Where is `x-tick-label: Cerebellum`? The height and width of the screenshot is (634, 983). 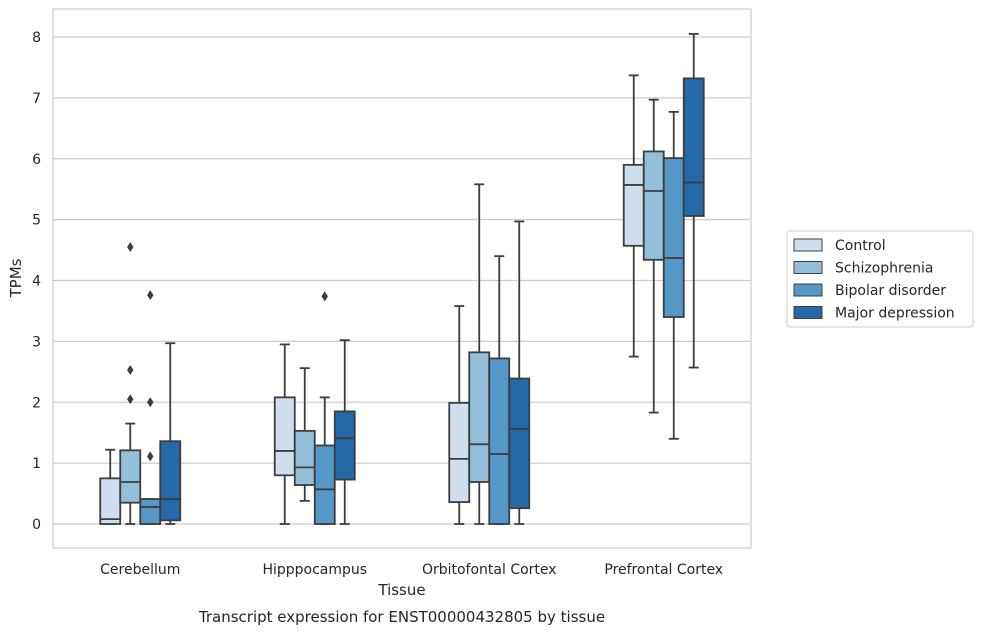
x-tick-label: Cerebellum is located at coordinates (140, 570).